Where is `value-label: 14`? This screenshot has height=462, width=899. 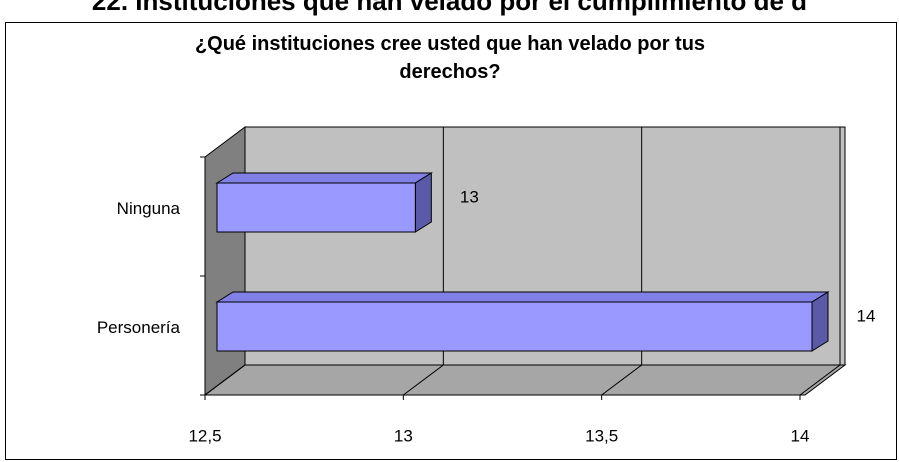 value-label: 14 is located at coordinates (866, 315).